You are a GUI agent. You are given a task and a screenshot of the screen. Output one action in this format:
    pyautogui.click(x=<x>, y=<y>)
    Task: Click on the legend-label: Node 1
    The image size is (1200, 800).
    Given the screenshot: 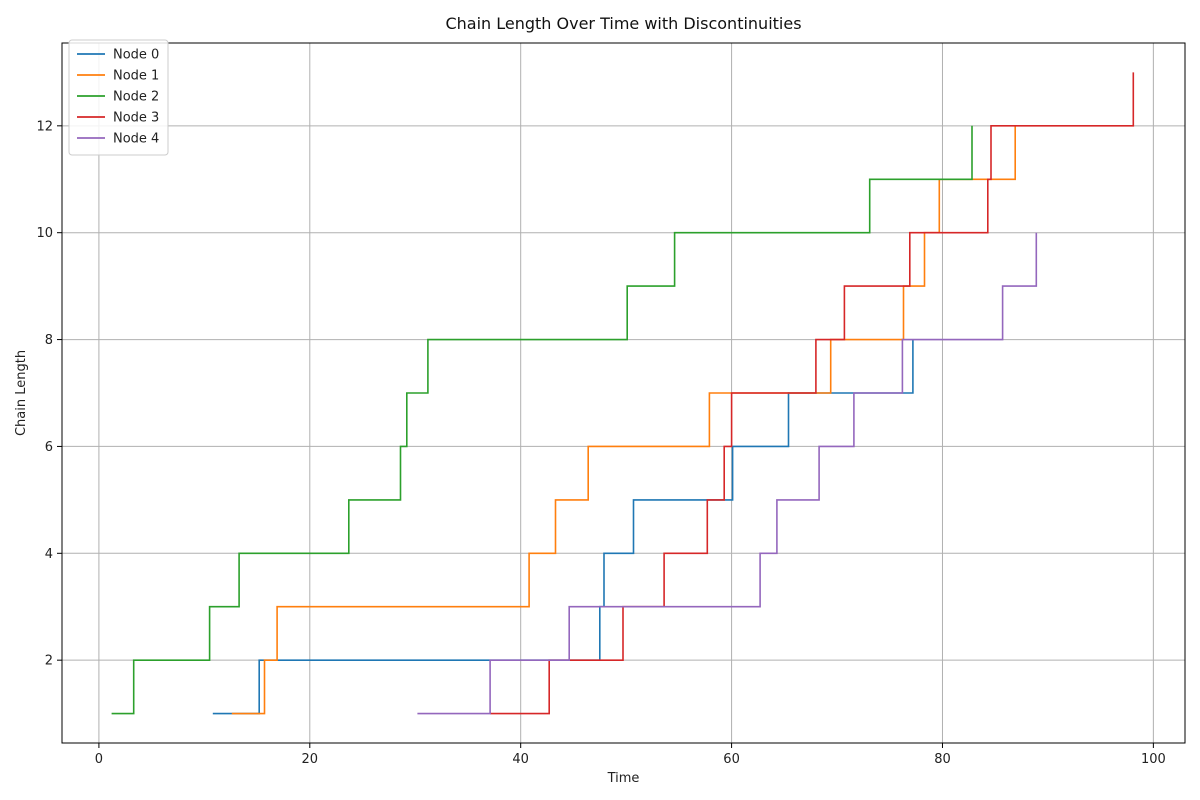 What is the action you would take?
    pyautogui.click(x=136, y=76)
    